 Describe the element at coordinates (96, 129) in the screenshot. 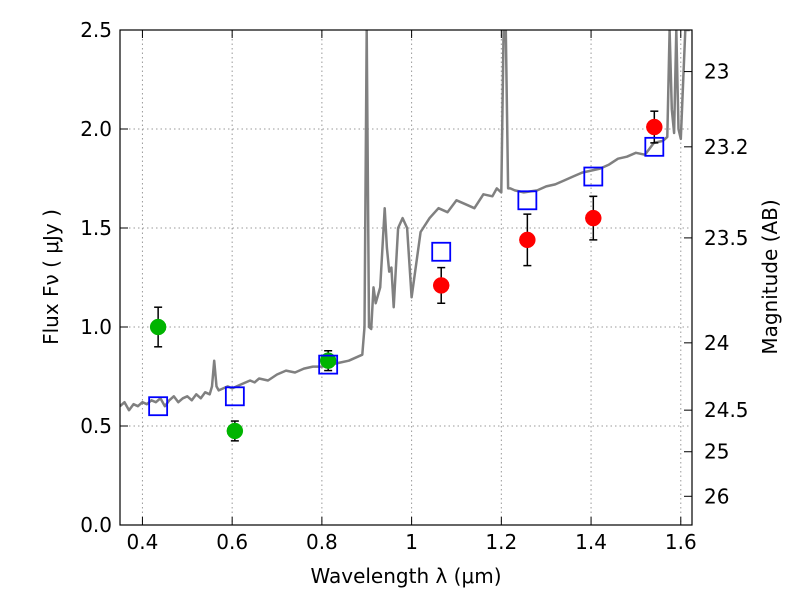

I see `y-tick-label: 2.0` at that location.